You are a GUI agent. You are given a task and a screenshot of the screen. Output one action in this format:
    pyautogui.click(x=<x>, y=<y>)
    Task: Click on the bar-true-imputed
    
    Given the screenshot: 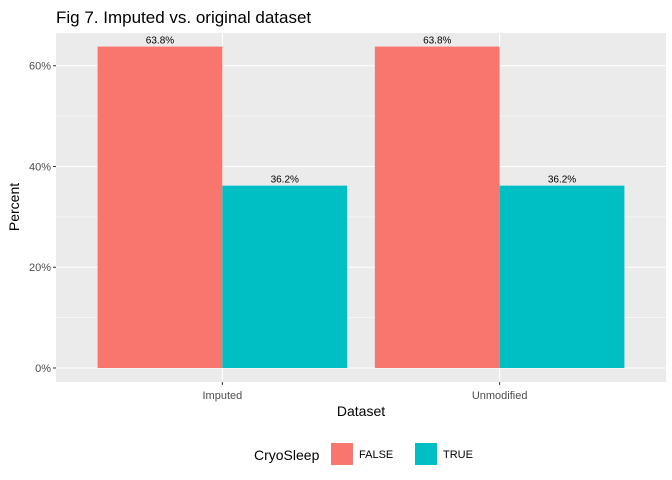 What is the action you would take?
    pyautogui.click(x=285, y=276)
    